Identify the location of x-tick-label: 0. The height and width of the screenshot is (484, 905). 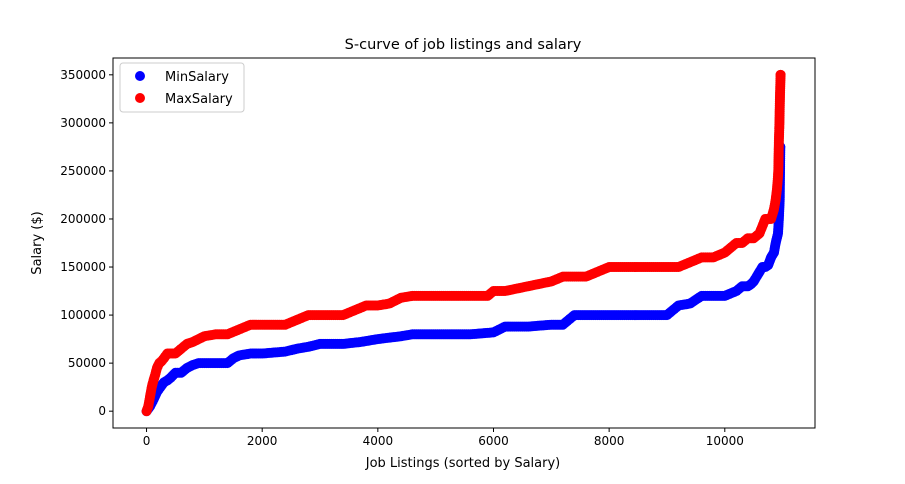
(147, 441).